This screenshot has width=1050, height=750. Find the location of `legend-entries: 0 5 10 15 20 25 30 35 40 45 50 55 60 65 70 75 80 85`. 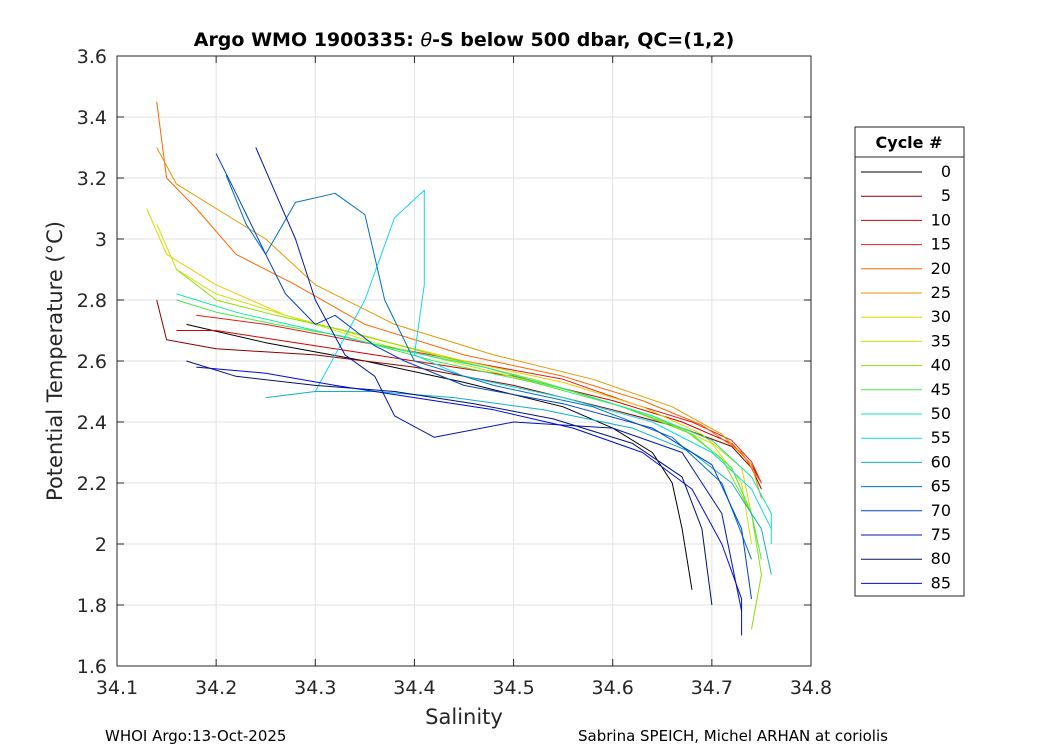

legend-entries: 0 5 10 15 20 25 30 35 40 45 50 55 60 65 70 75 80 85 is located at coordinates (906, 377).